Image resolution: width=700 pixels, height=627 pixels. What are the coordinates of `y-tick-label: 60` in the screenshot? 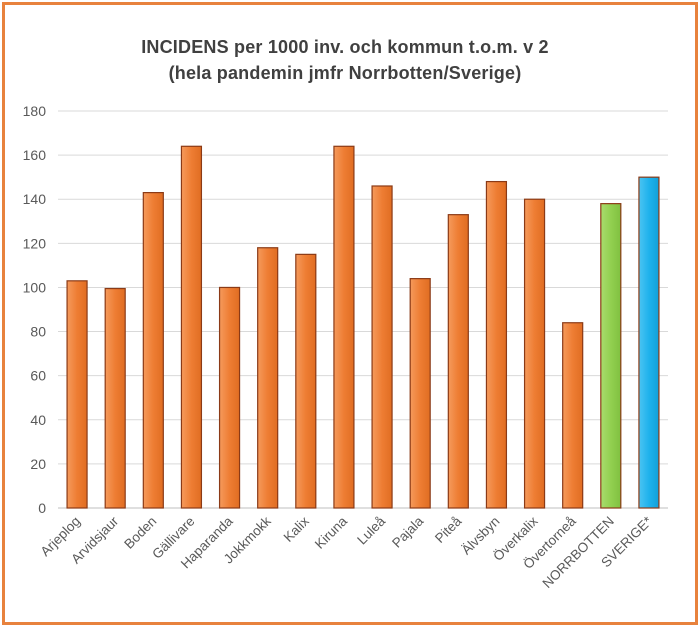 It's located at (38, 376).